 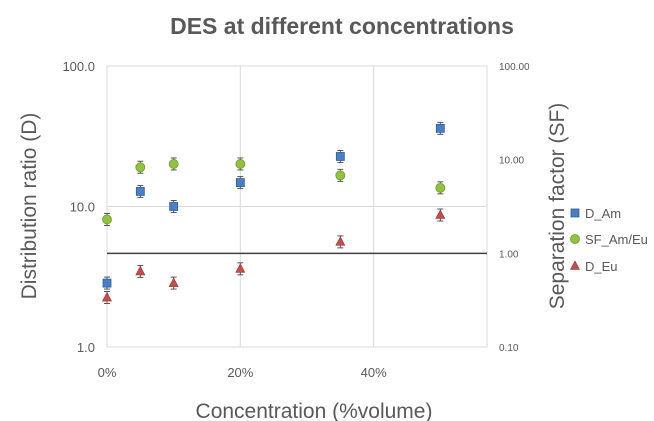 What do you see at coordinates (616, 239) in the screenshot?
I see `legend-label-SF_Am/Eu: SF_Am/Eu` at bounding box center [616, 239].